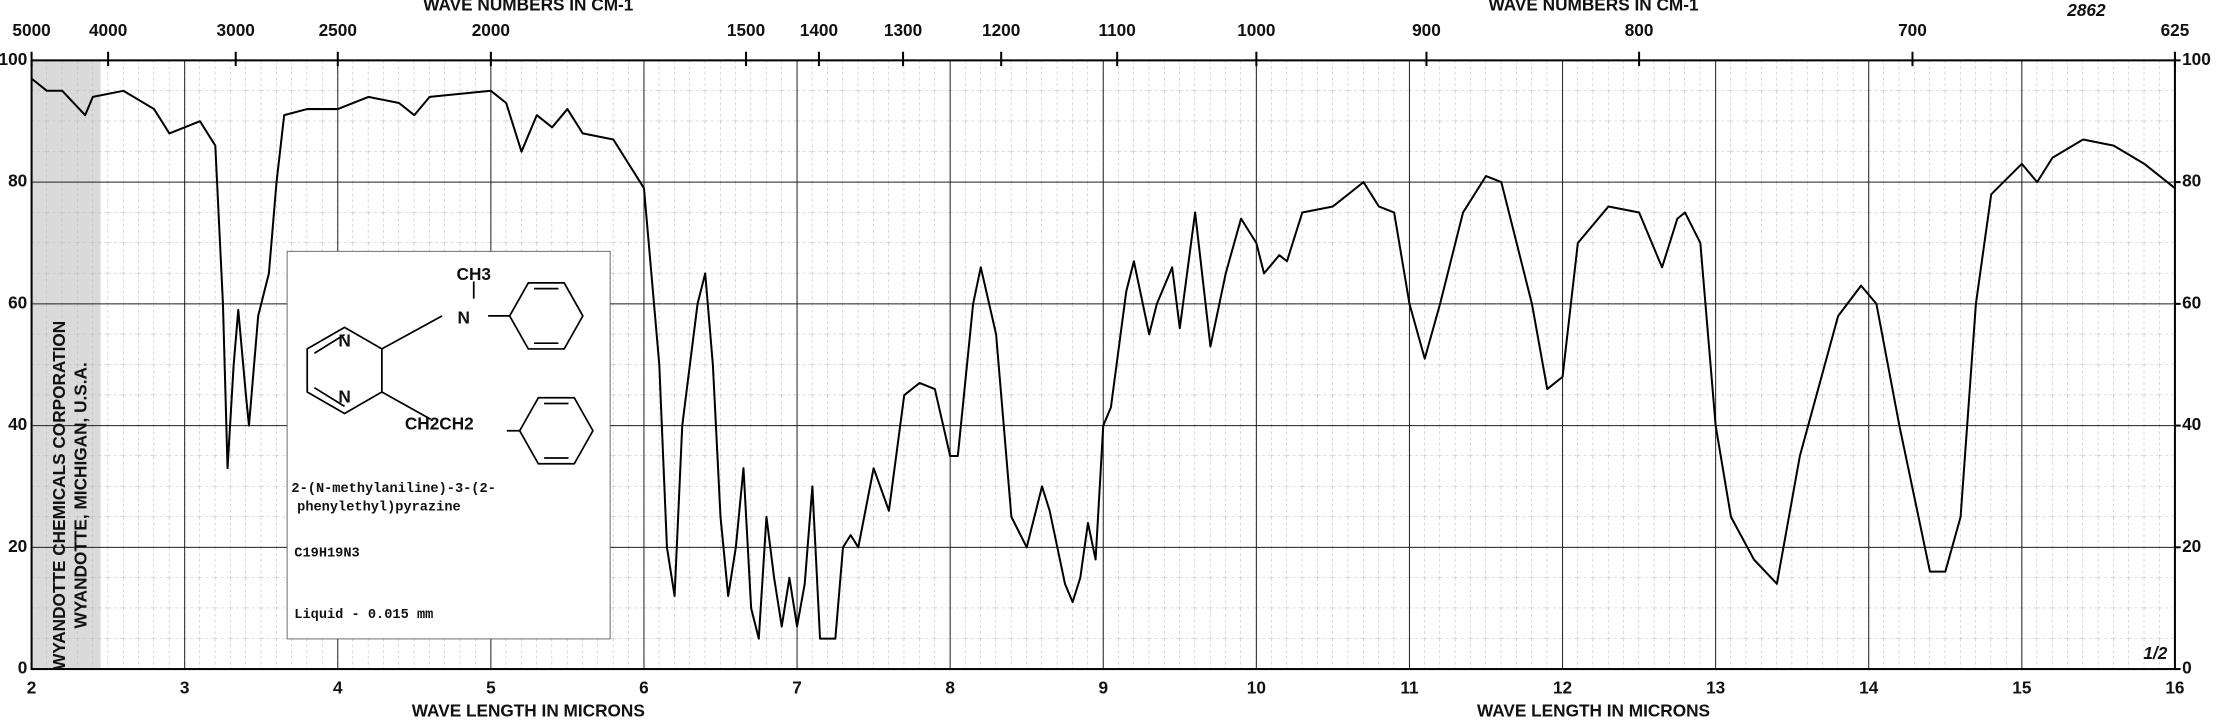 The width and height of the screenshot is (2218, 728). Describe the element at coordinates (59, 495) in the screenshot. I see `side-label: WYANDOTTE CHEMICALS CORPORATION` at that location.